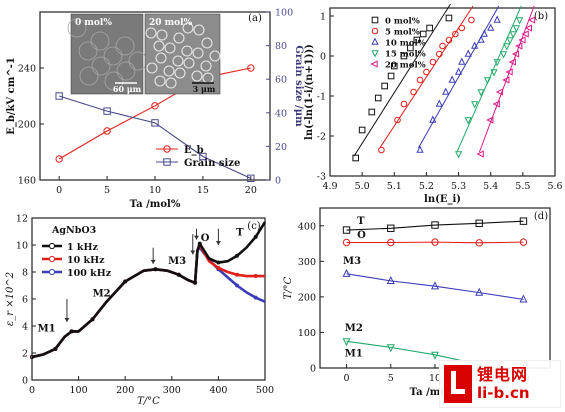  Describe the element at coordinates (442, 199) in the screenshot. I see `panel-b-xlabel: ln(E_i)` at that location.